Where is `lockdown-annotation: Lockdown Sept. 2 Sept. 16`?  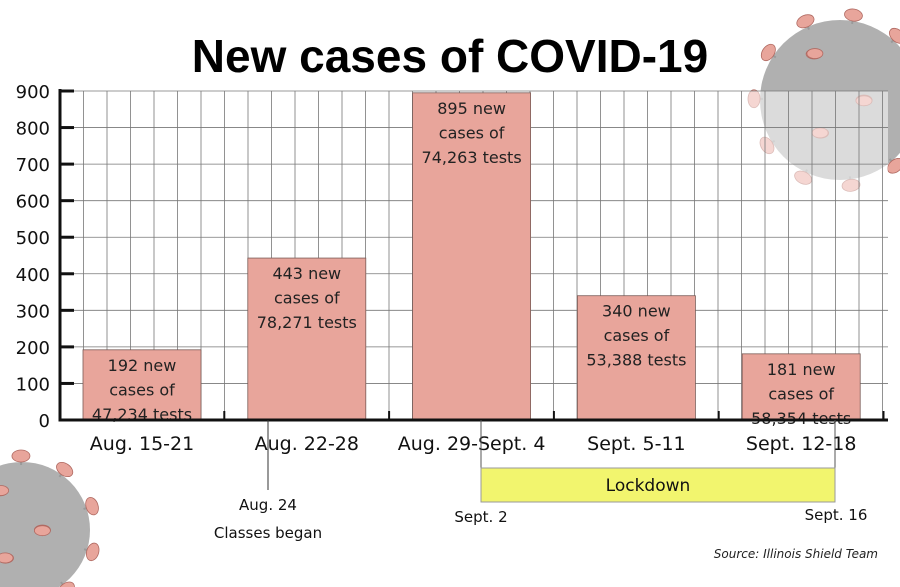 lockdown-annotation: Lockdown Sept. 2 Sept. 16 is located at coordinates (660, 473).